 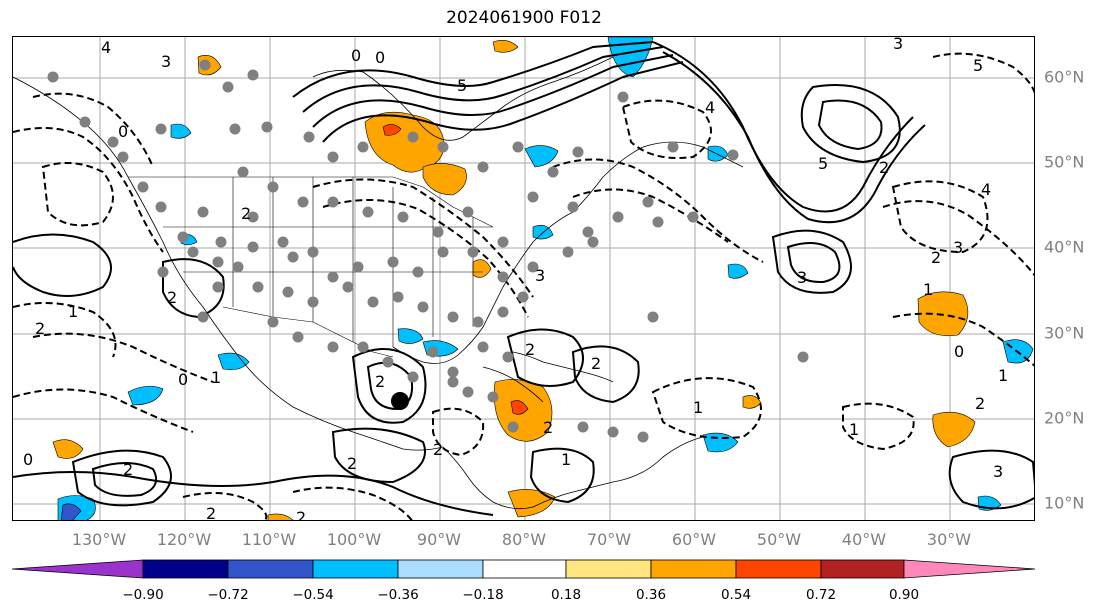 I want to click on contour-pos-east-atlantic, so click(x=991, y=479).